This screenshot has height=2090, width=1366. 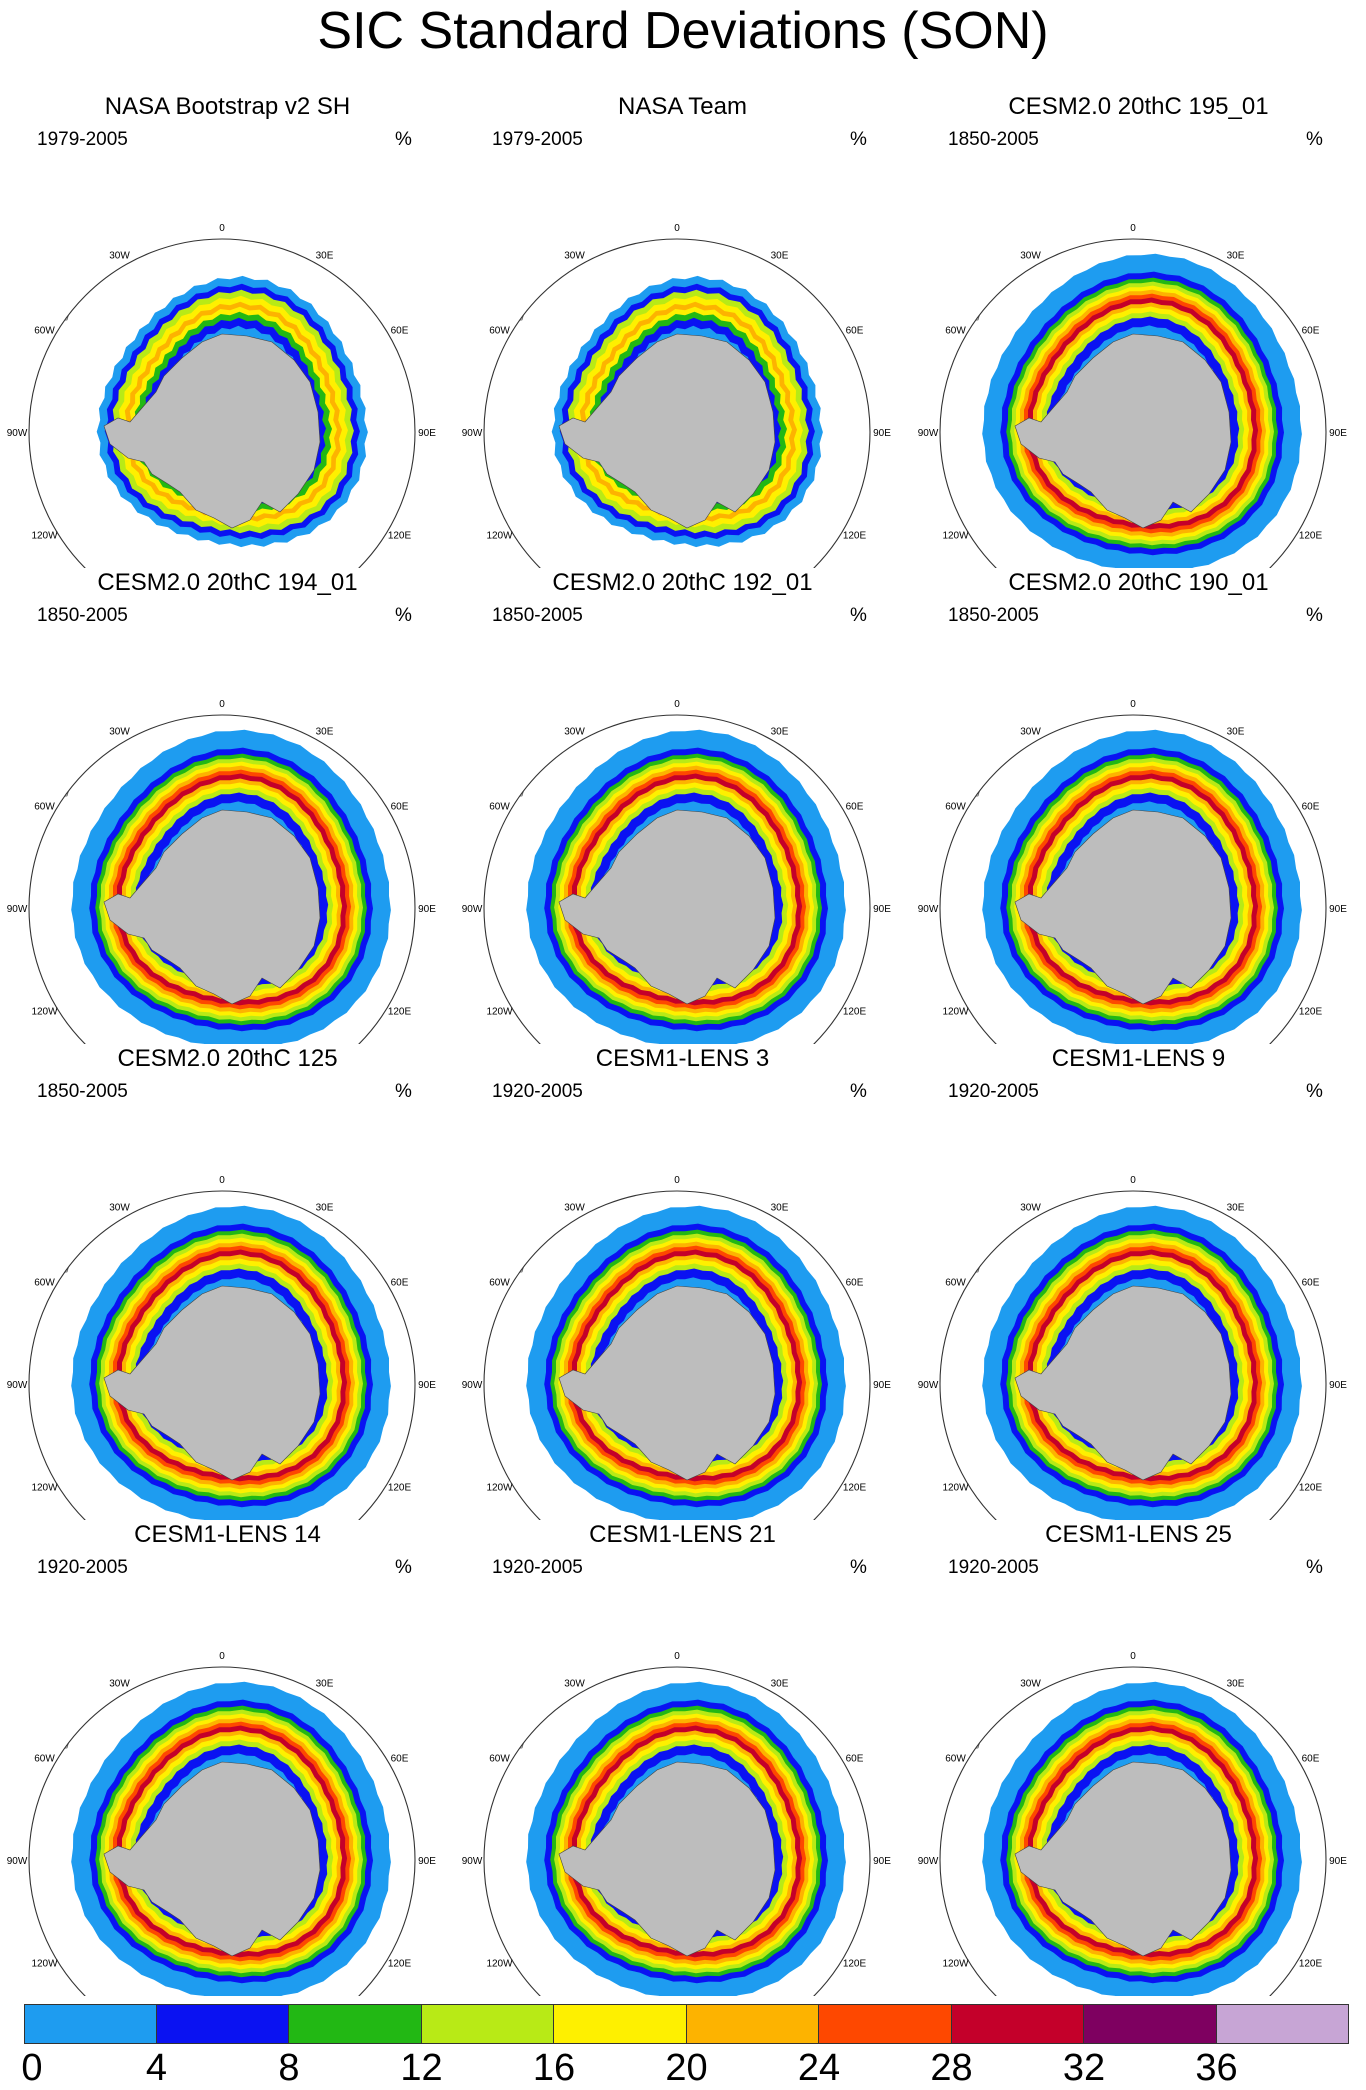 I want to click on colorbar-tick-label: 4, so click(x=156, y=2068).